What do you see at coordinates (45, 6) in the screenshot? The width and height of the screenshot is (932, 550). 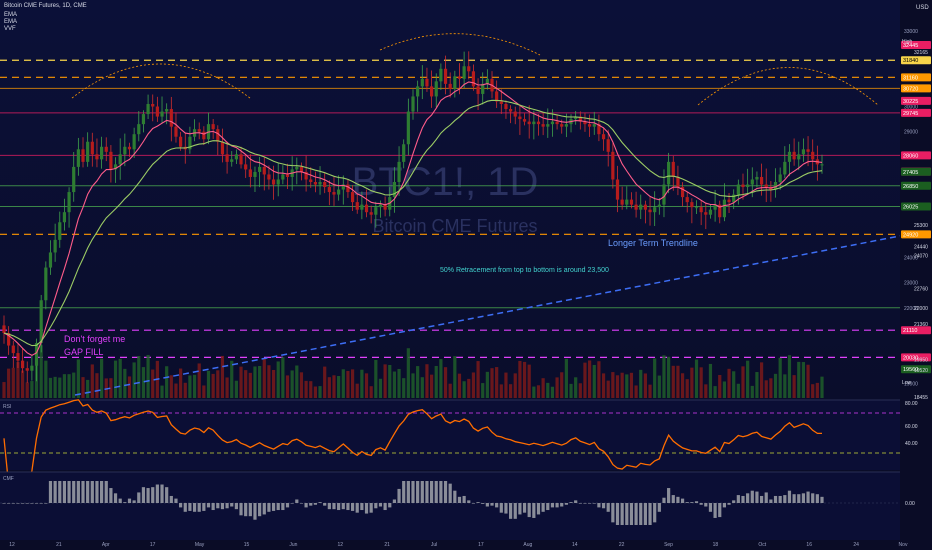 I see `symbol-header: Bitcoin CME Futures, 1D, CME` at bounding box center [45, 6].